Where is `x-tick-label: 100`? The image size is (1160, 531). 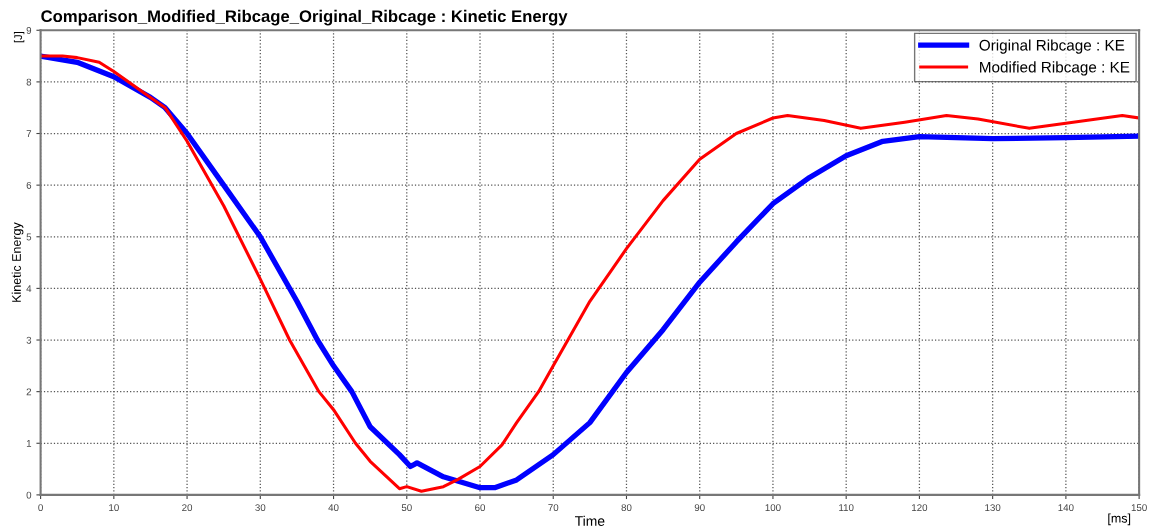 x-tick-label: 100 is located at coordinates (773, 508).